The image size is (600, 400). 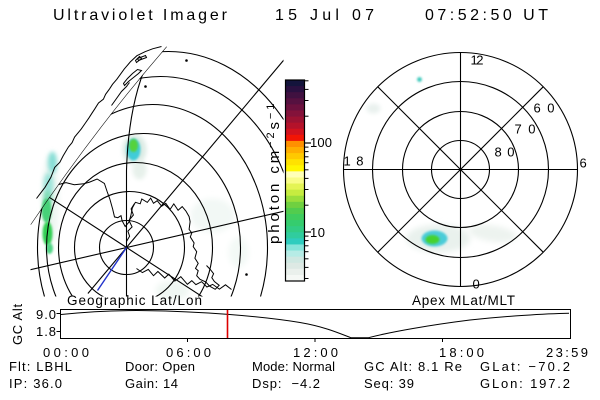 What do you see at coordinates (317, 232) in the screenshot?
I see `svg-text: 10` at bounding box center [317, 232].